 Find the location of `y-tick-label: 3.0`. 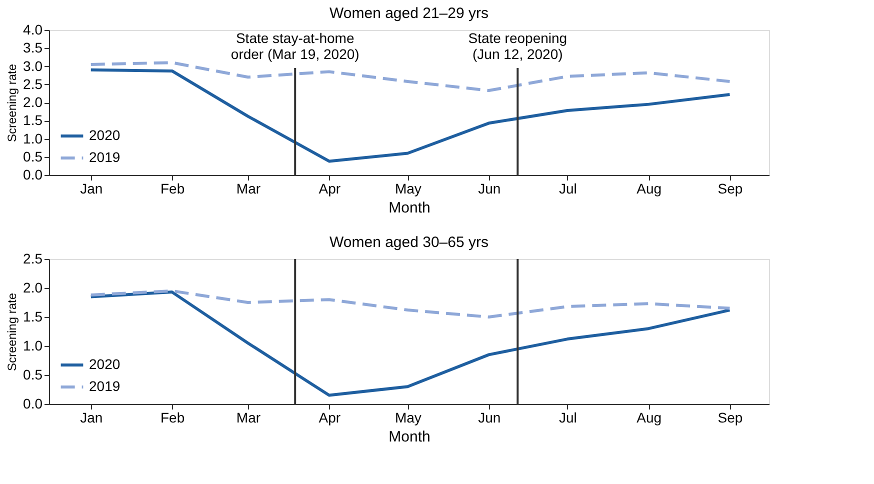

y-tick-label: 3.0 is located at coordinates (33, 66).